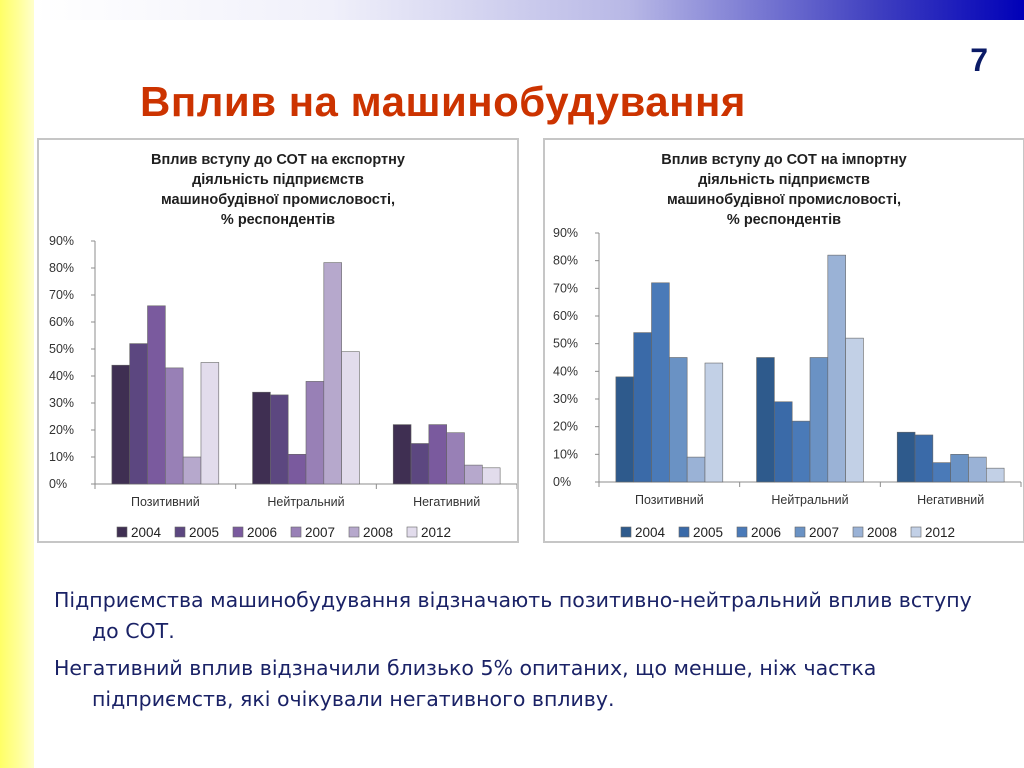 This screenshot has height=768, width=1024. Describe the element at coordinates (784, 160) in the screenshot. I see `import-chart-title-line: Вплив вступу до СОТ на імпортну` at that location.